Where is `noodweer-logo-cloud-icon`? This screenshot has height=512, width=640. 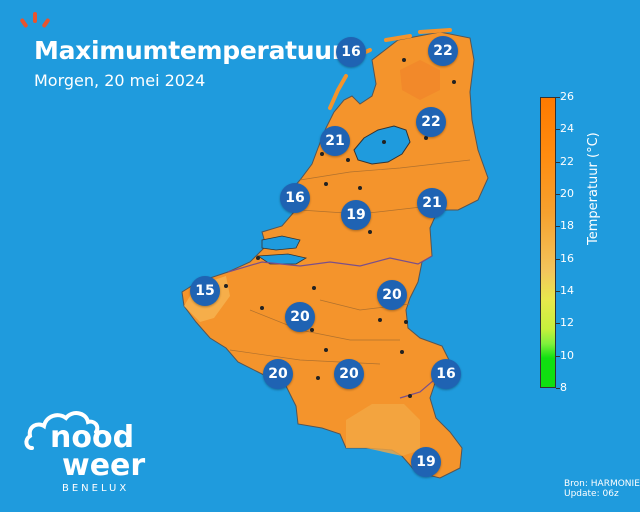 noodweer-logo-cloud-icon is located at coordinates (62, 430).